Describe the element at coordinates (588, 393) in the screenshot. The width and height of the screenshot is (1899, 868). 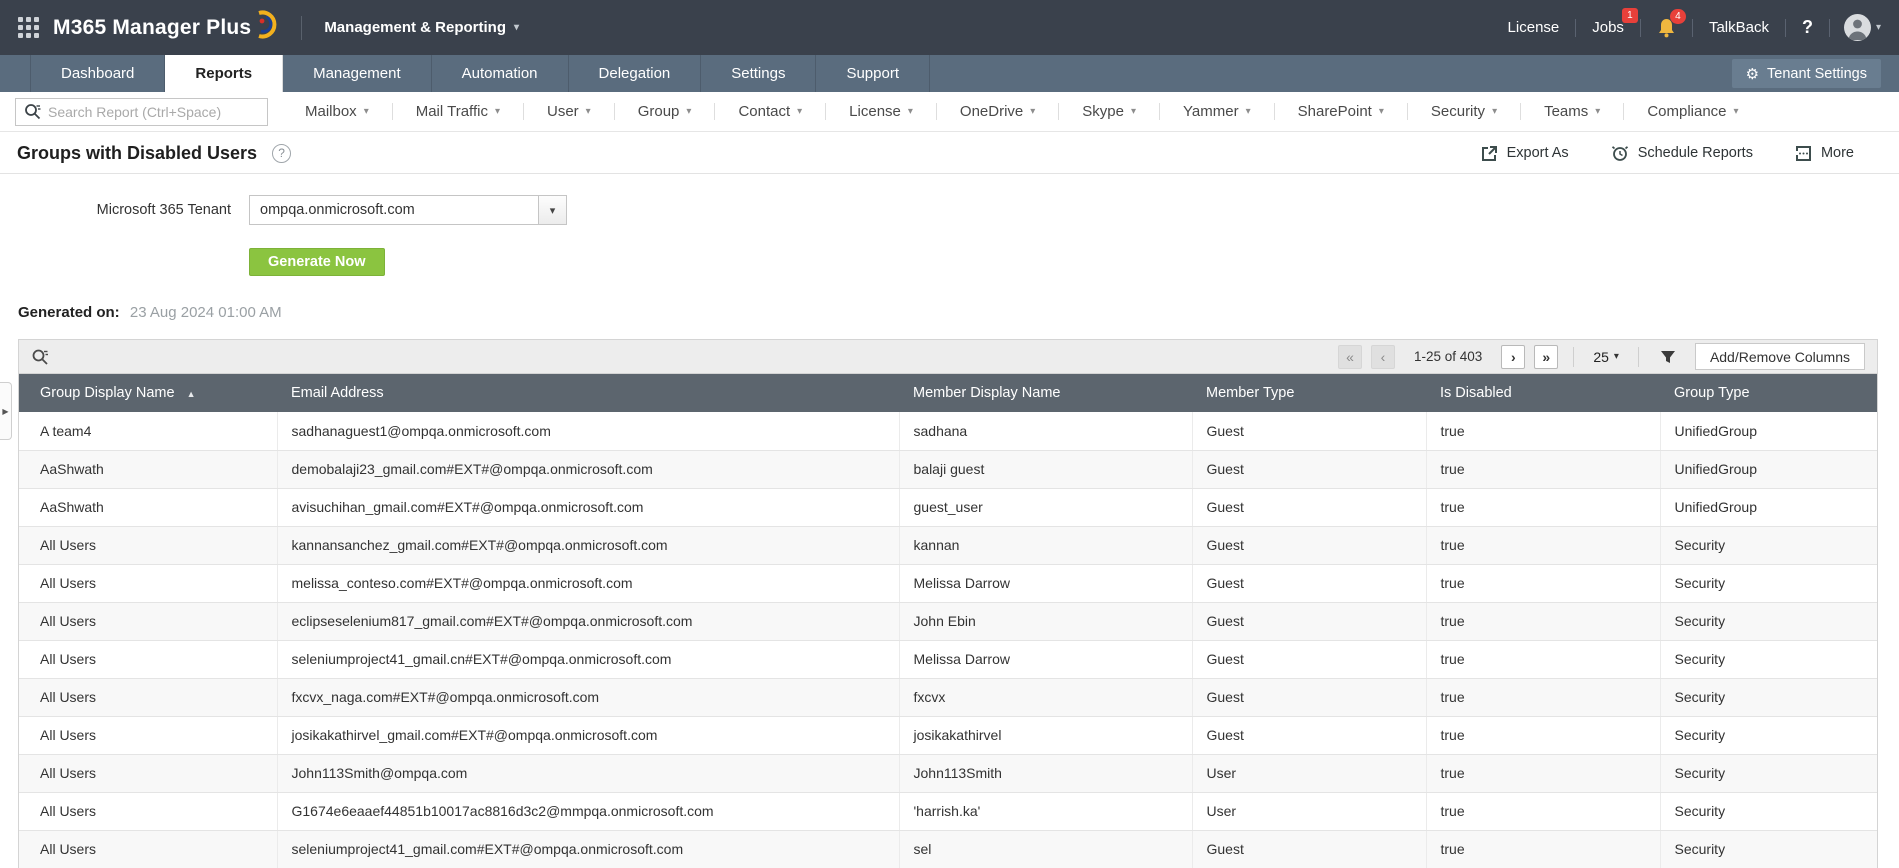
I see `column-header-email-address: Email Address` at that location.